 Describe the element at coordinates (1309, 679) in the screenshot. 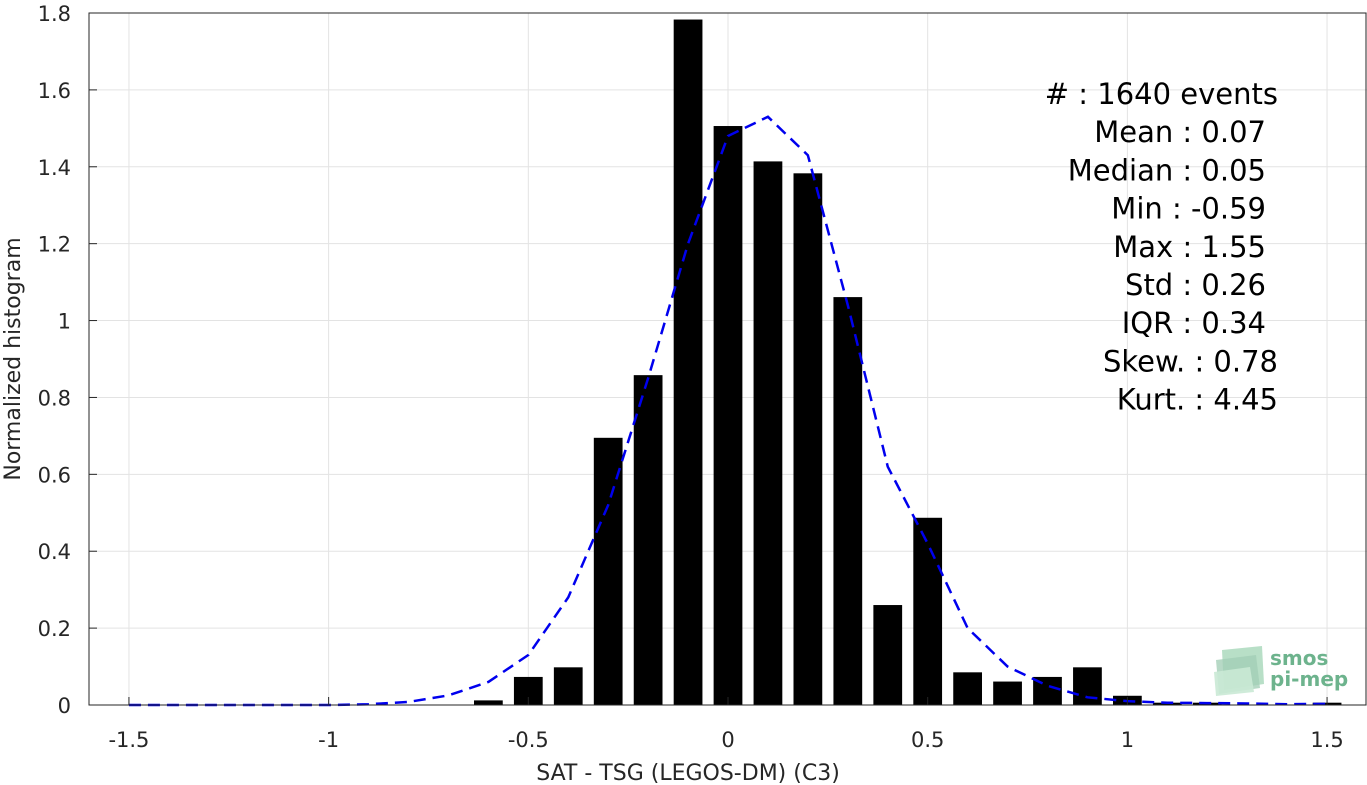

I see `logo-text-pi-mep: pi-mep` at that location.